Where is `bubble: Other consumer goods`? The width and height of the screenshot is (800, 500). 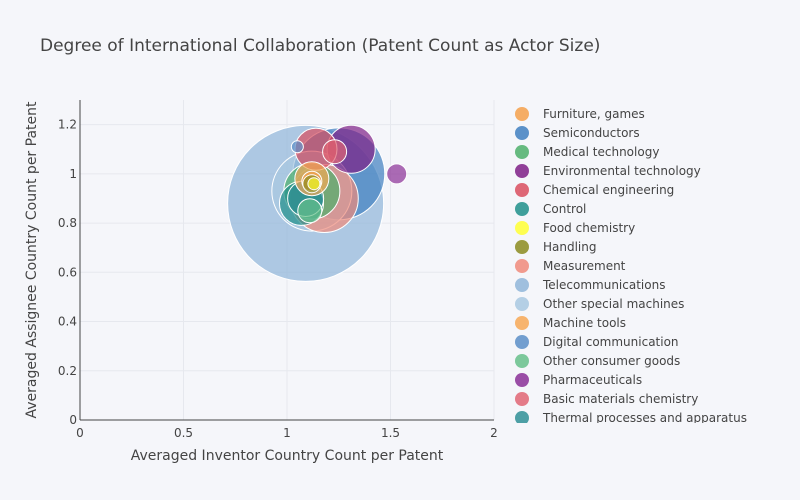 bubble: Other consumer goods is located at coordinates (310, 211).